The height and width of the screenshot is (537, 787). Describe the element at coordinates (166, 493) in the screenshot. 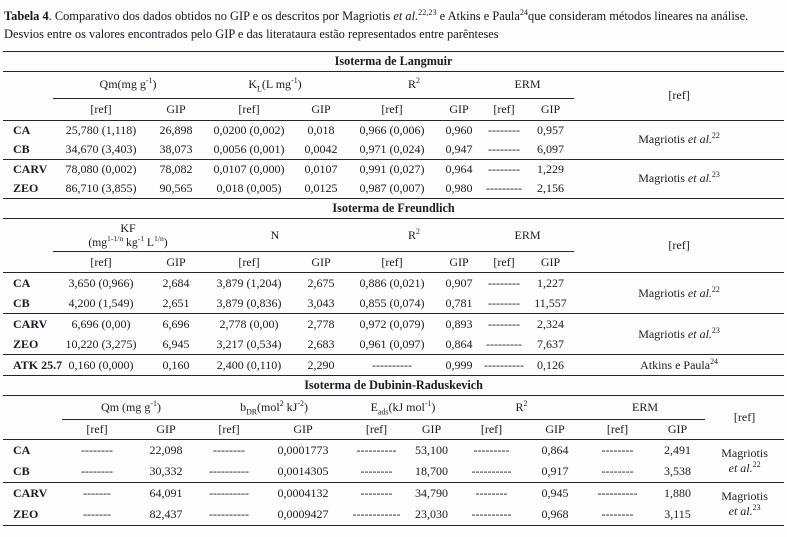

I see `data-cell: 64,091` at that location.